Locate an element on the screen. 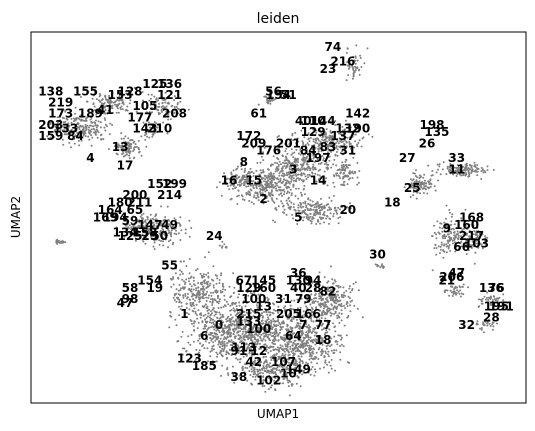  chart-title: leiden is located at coordinates (278, 19).